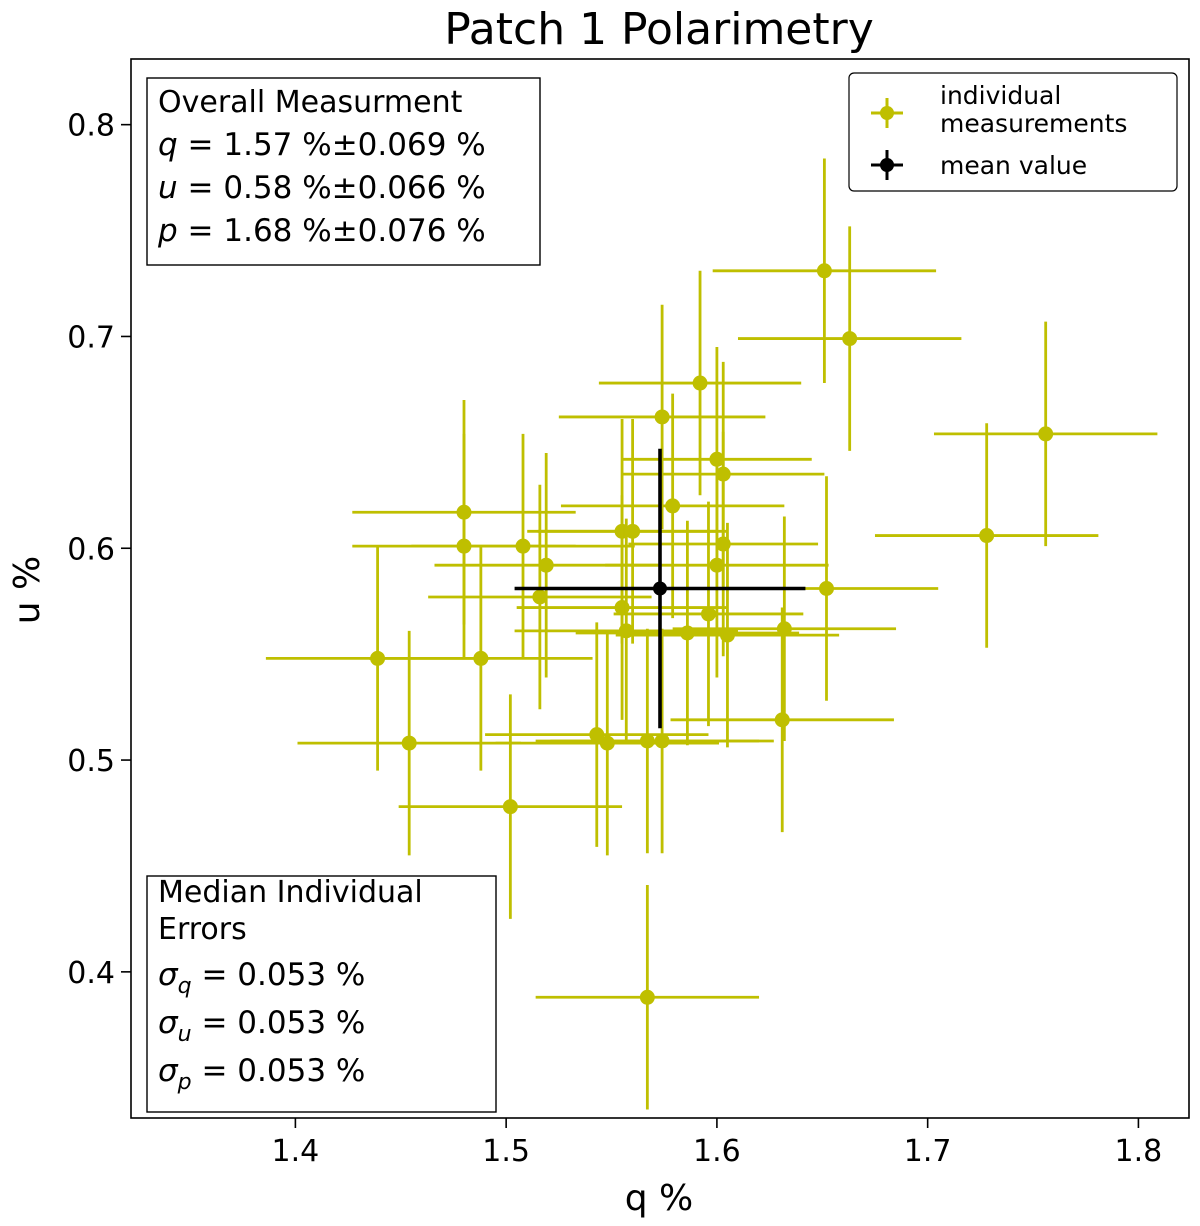 The width and height of the screenshot is (1200, 1226). What do you see at coordinates (91, 761) in the screenshot?
I see `y-tick-label: 0.5` at bounding box center [91, 761].